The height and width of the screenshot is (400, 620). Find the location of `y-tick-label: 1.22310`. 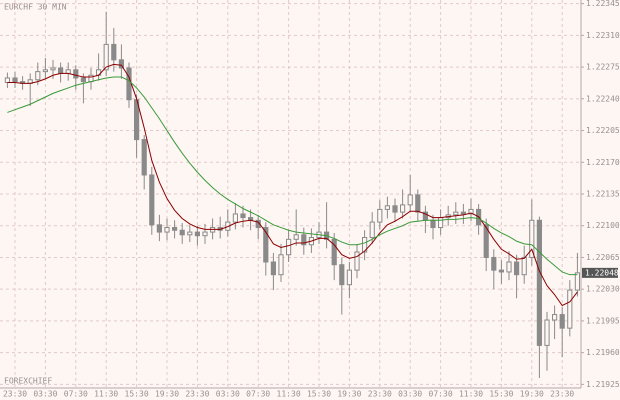

y-tick-label: 1.22310 is located at coordinates (603, 35).